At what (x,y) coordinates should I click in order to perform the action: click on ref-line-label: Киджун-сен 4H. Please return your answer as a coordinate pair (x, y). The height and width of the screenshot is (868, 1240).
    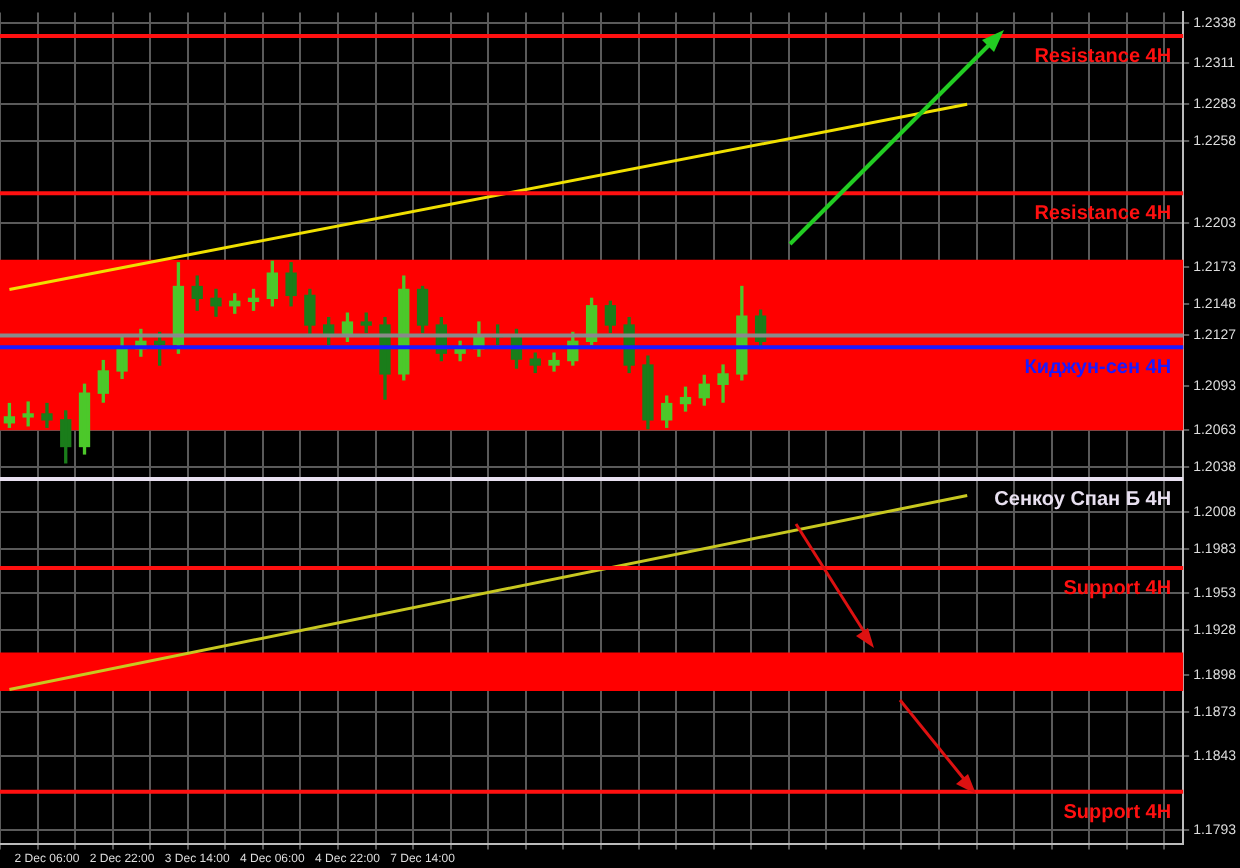
    Looking at the image, I should click on (1098, 368).